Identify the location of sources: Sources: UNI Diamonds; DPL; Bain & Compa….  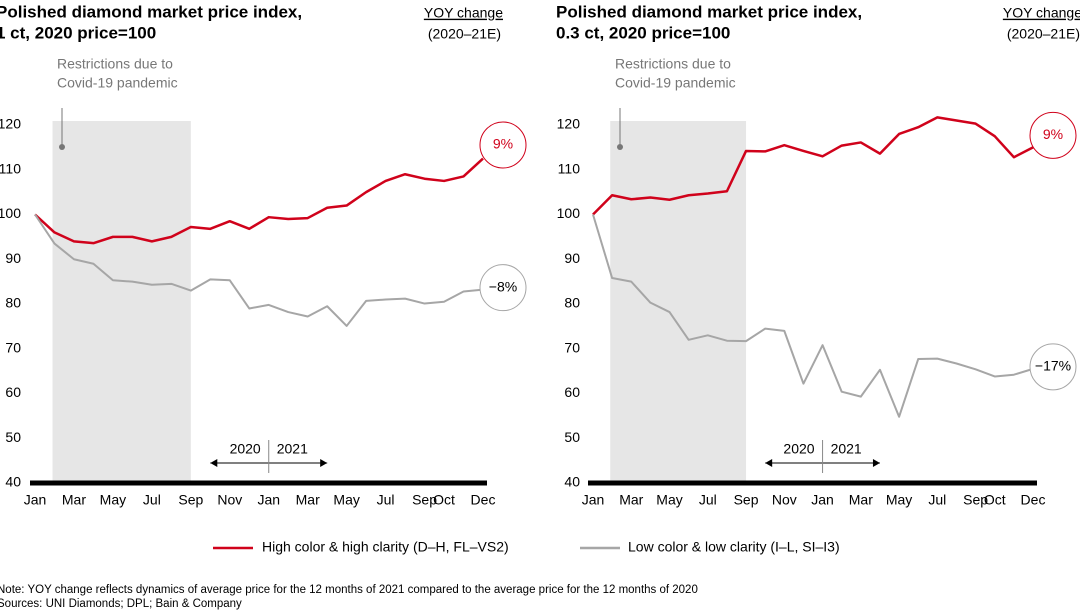
(121, 604).